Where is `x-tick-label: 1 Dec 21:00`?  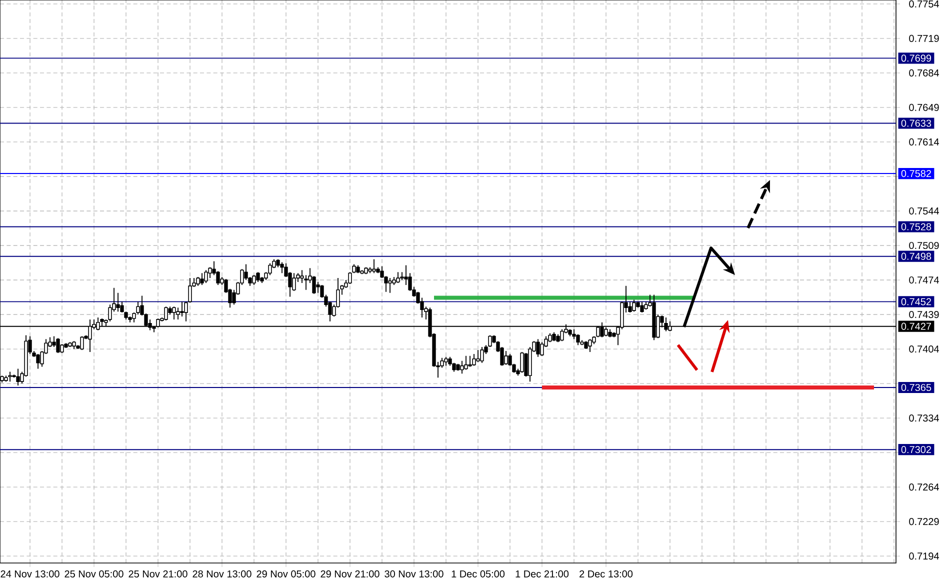 x-tick-label: 1 Dec 21:00 is located at coordinates (542, 574).